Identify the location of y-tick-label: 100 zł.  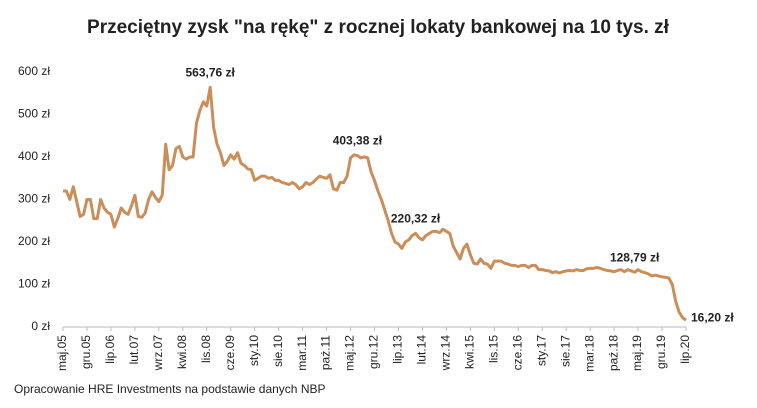
(34, 284).